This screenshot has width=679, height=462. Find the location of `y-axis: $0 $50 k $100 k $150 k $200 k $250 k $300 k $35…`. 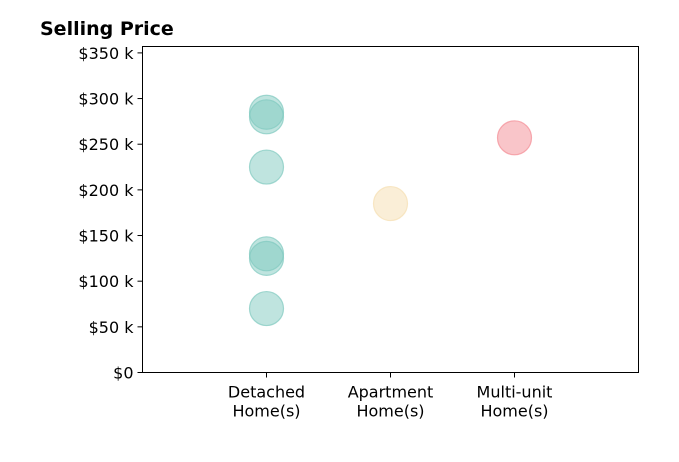

y-axis: $0 $50 k $100 k $150 k $200 k $250 k $300 k $35… is located at coordinates (110, 213).